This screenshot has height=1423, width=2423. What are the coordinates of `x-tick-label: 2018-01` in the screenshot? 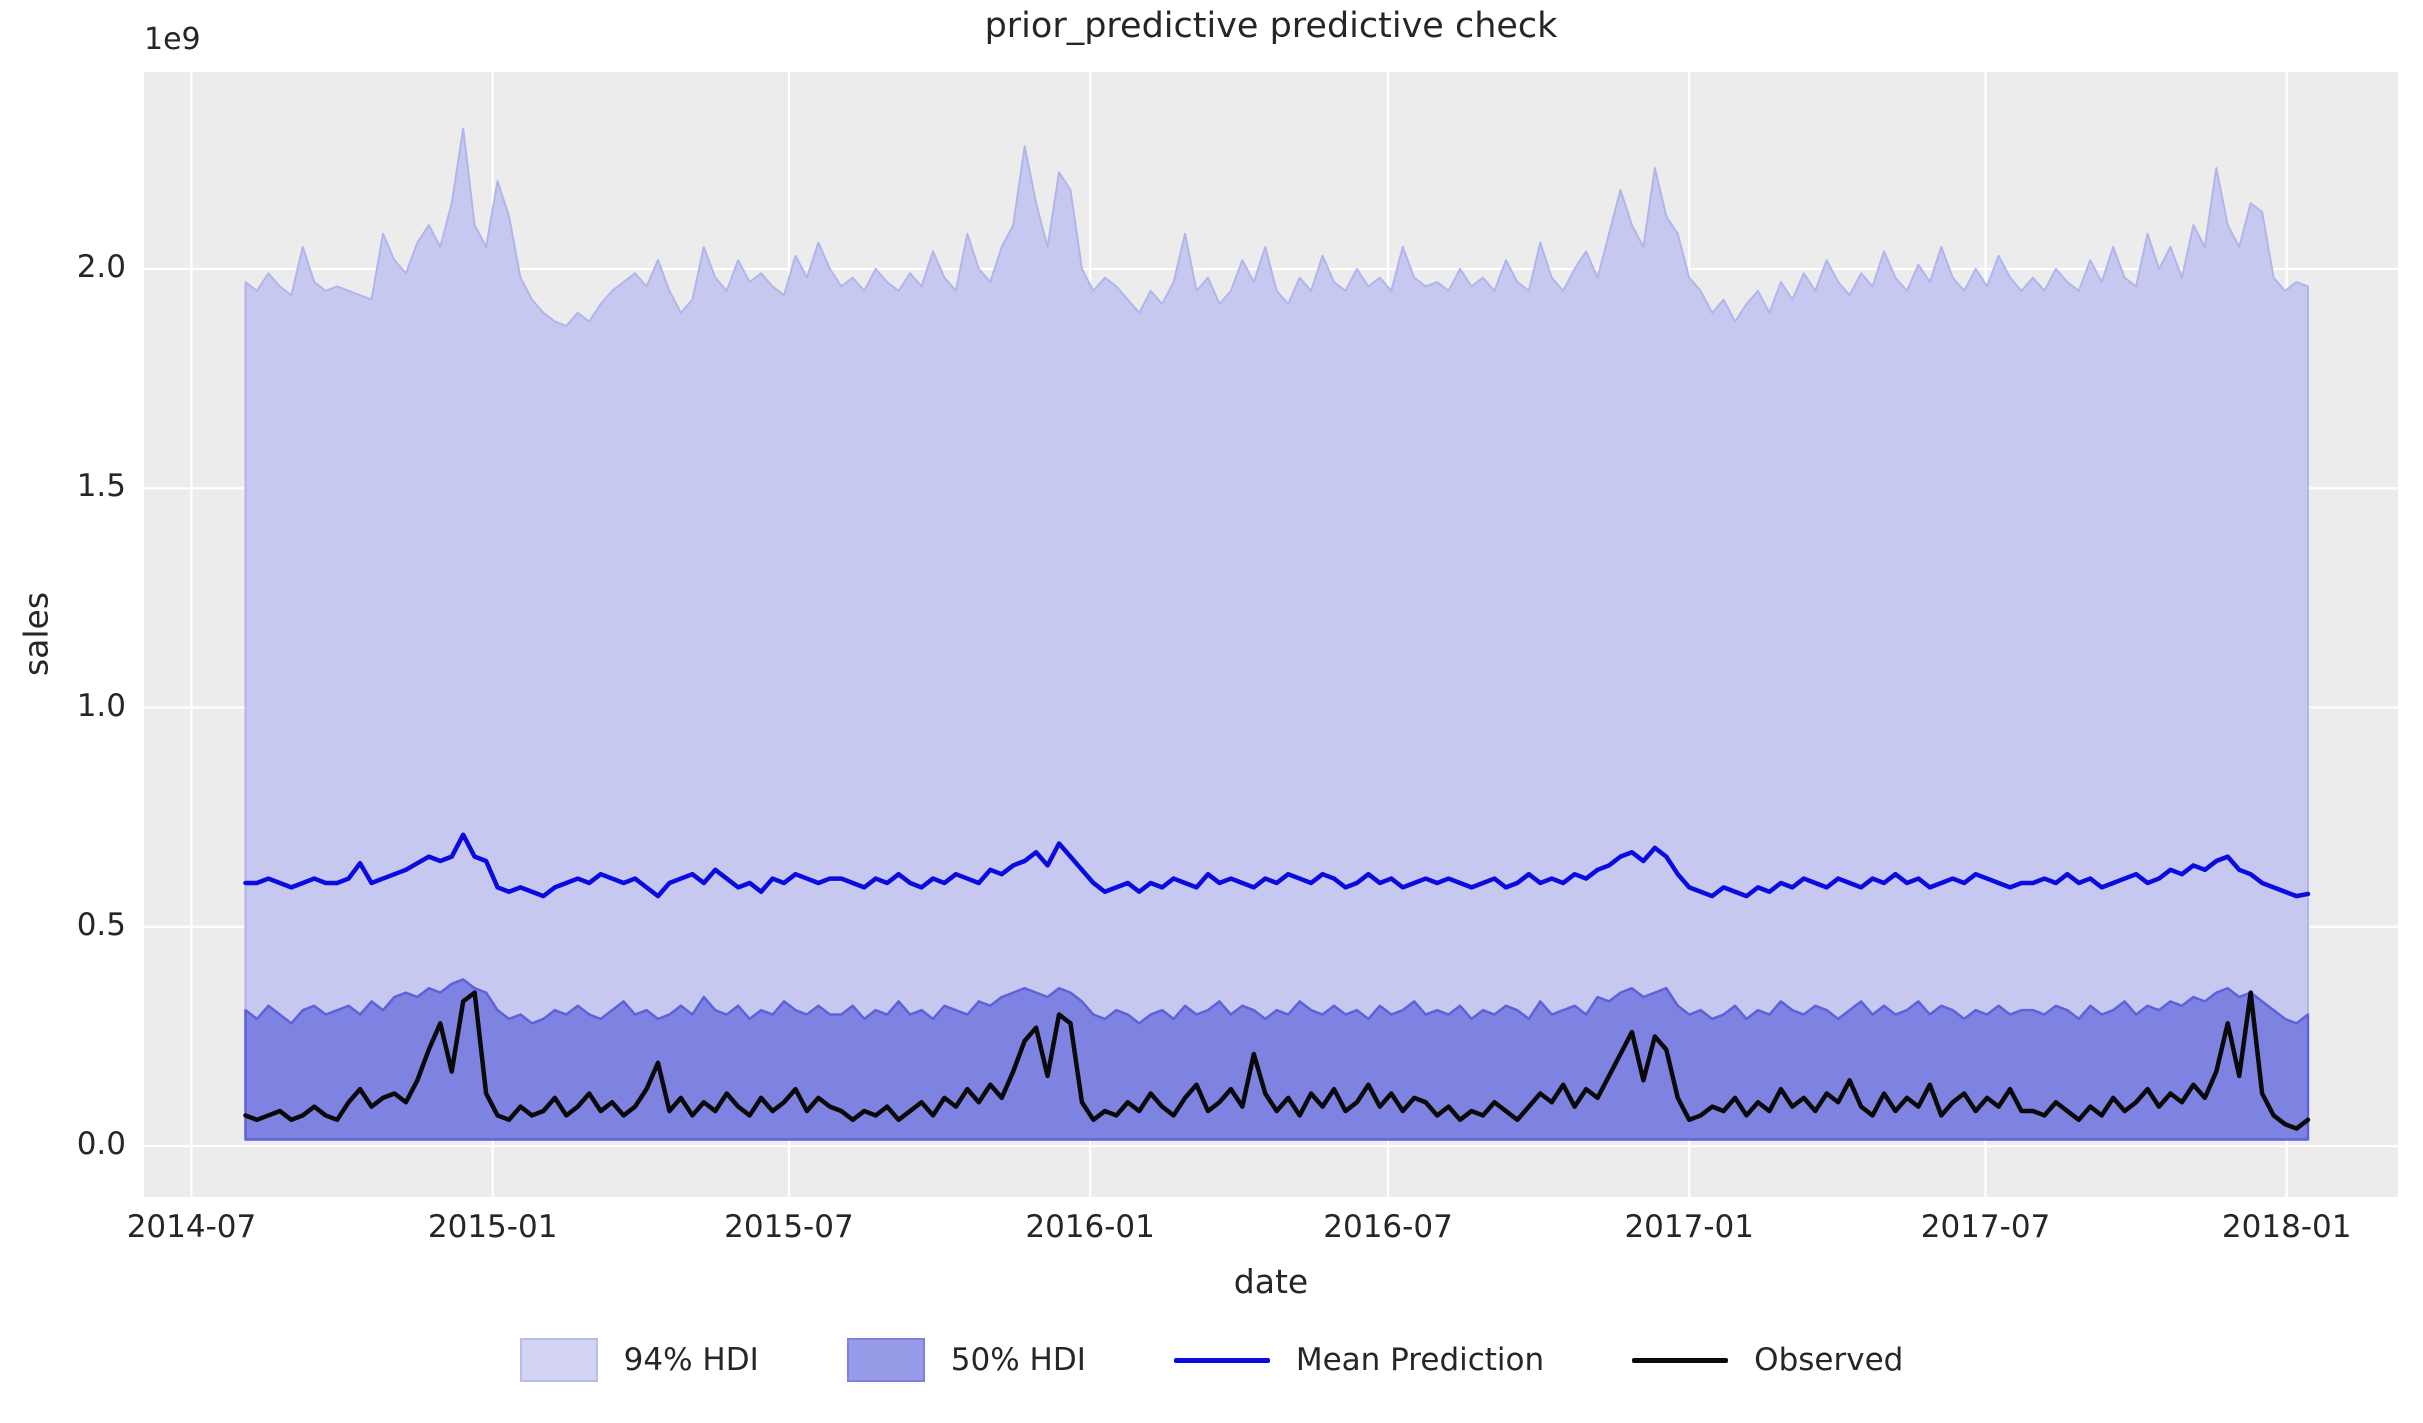 It's located at (2286, 1227).